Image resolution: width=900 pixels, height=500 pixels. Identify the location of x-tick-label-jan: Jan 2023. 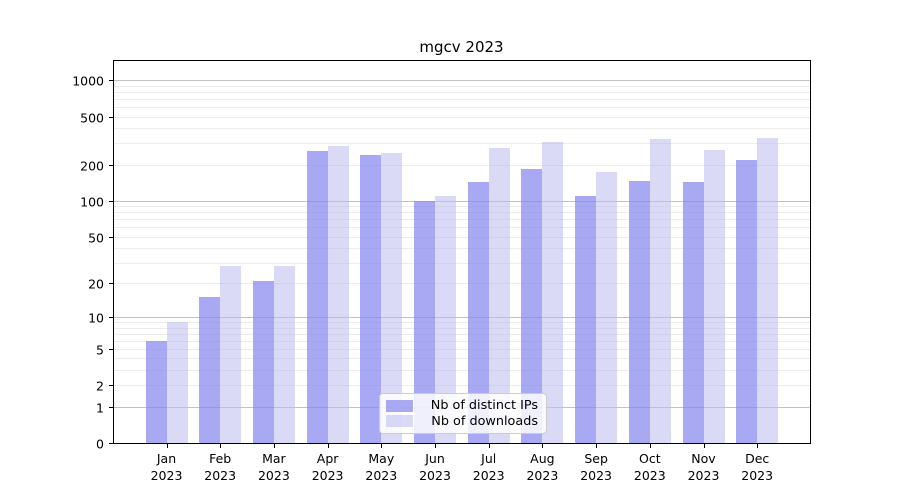
(166, 467).